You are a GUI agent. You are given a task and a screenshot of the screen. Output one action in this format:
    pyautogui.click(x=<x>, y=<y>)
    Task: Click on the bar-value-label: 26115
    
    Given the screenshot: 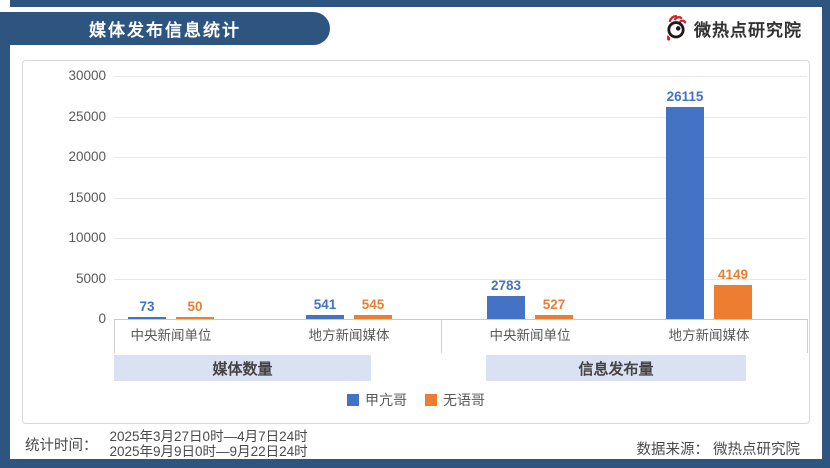 What is the action you would take?
    pyautogui.click(x=685, y=96)
    